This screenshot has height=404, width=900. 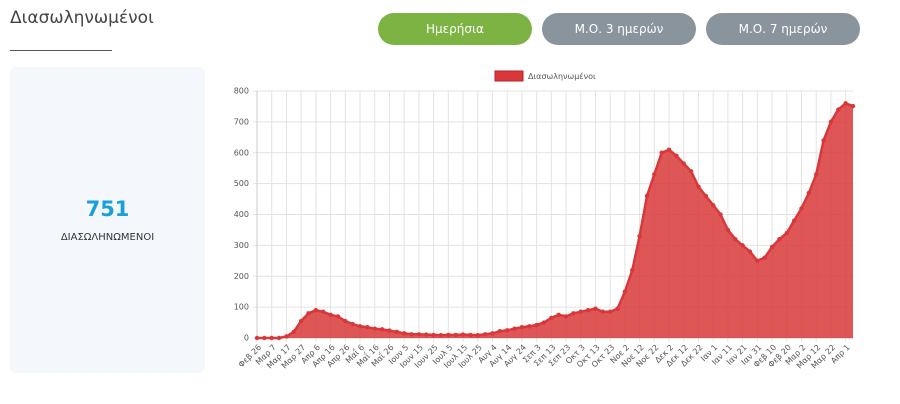 I want to click on y-tick-label: 500, so click(x=241, y=183).